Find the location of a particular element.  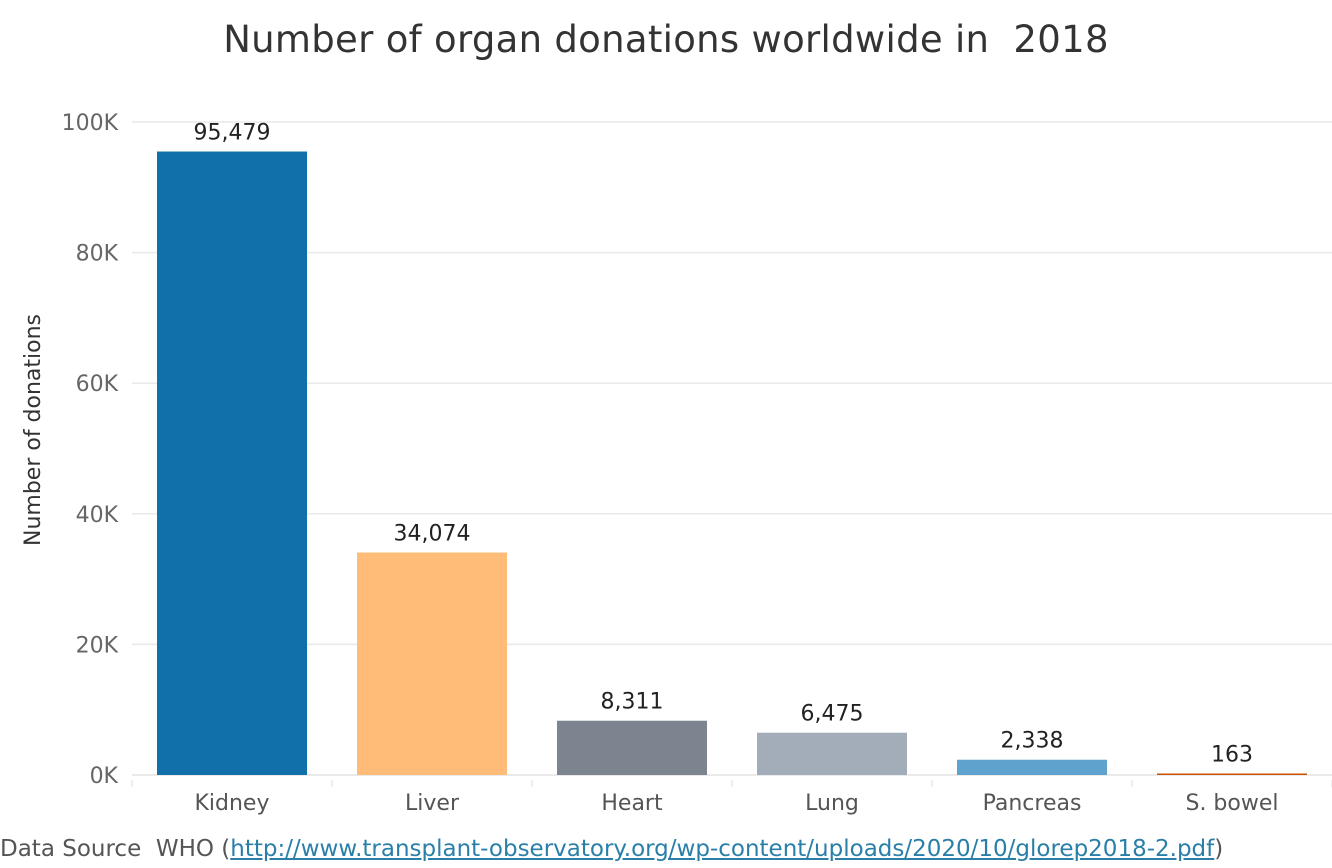

y-tick-label: 80K is located at coordinates (97, 254).